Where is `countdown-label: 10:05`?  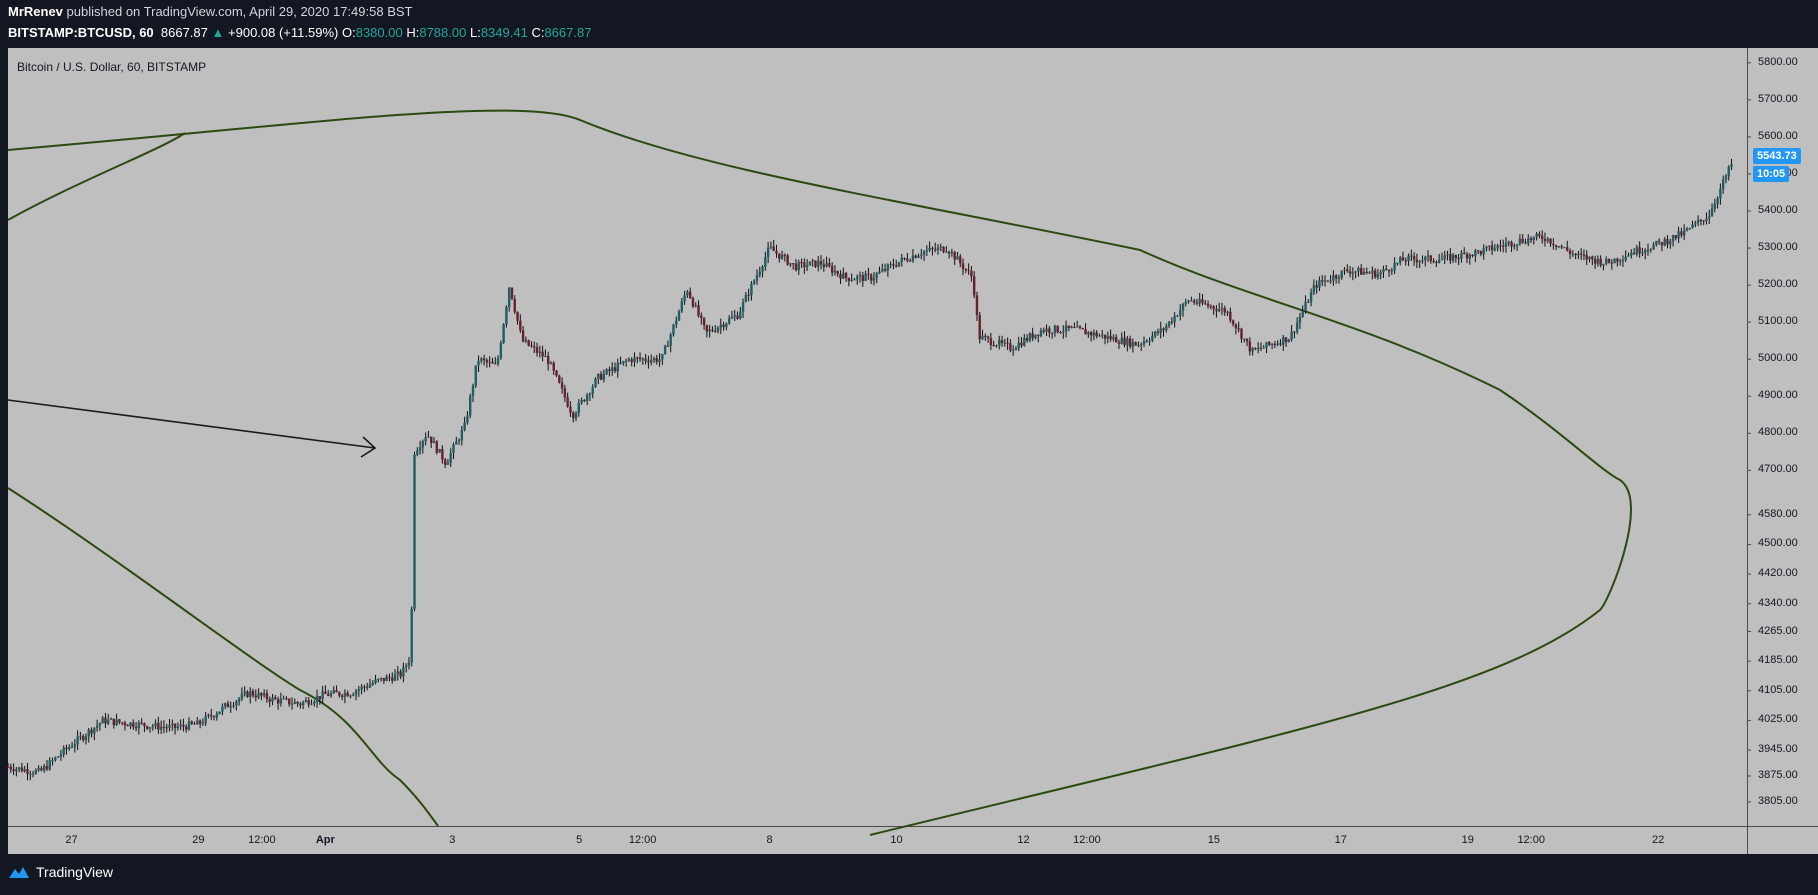
countdown-label: 10:05 is located at coordinates (1771, 173).